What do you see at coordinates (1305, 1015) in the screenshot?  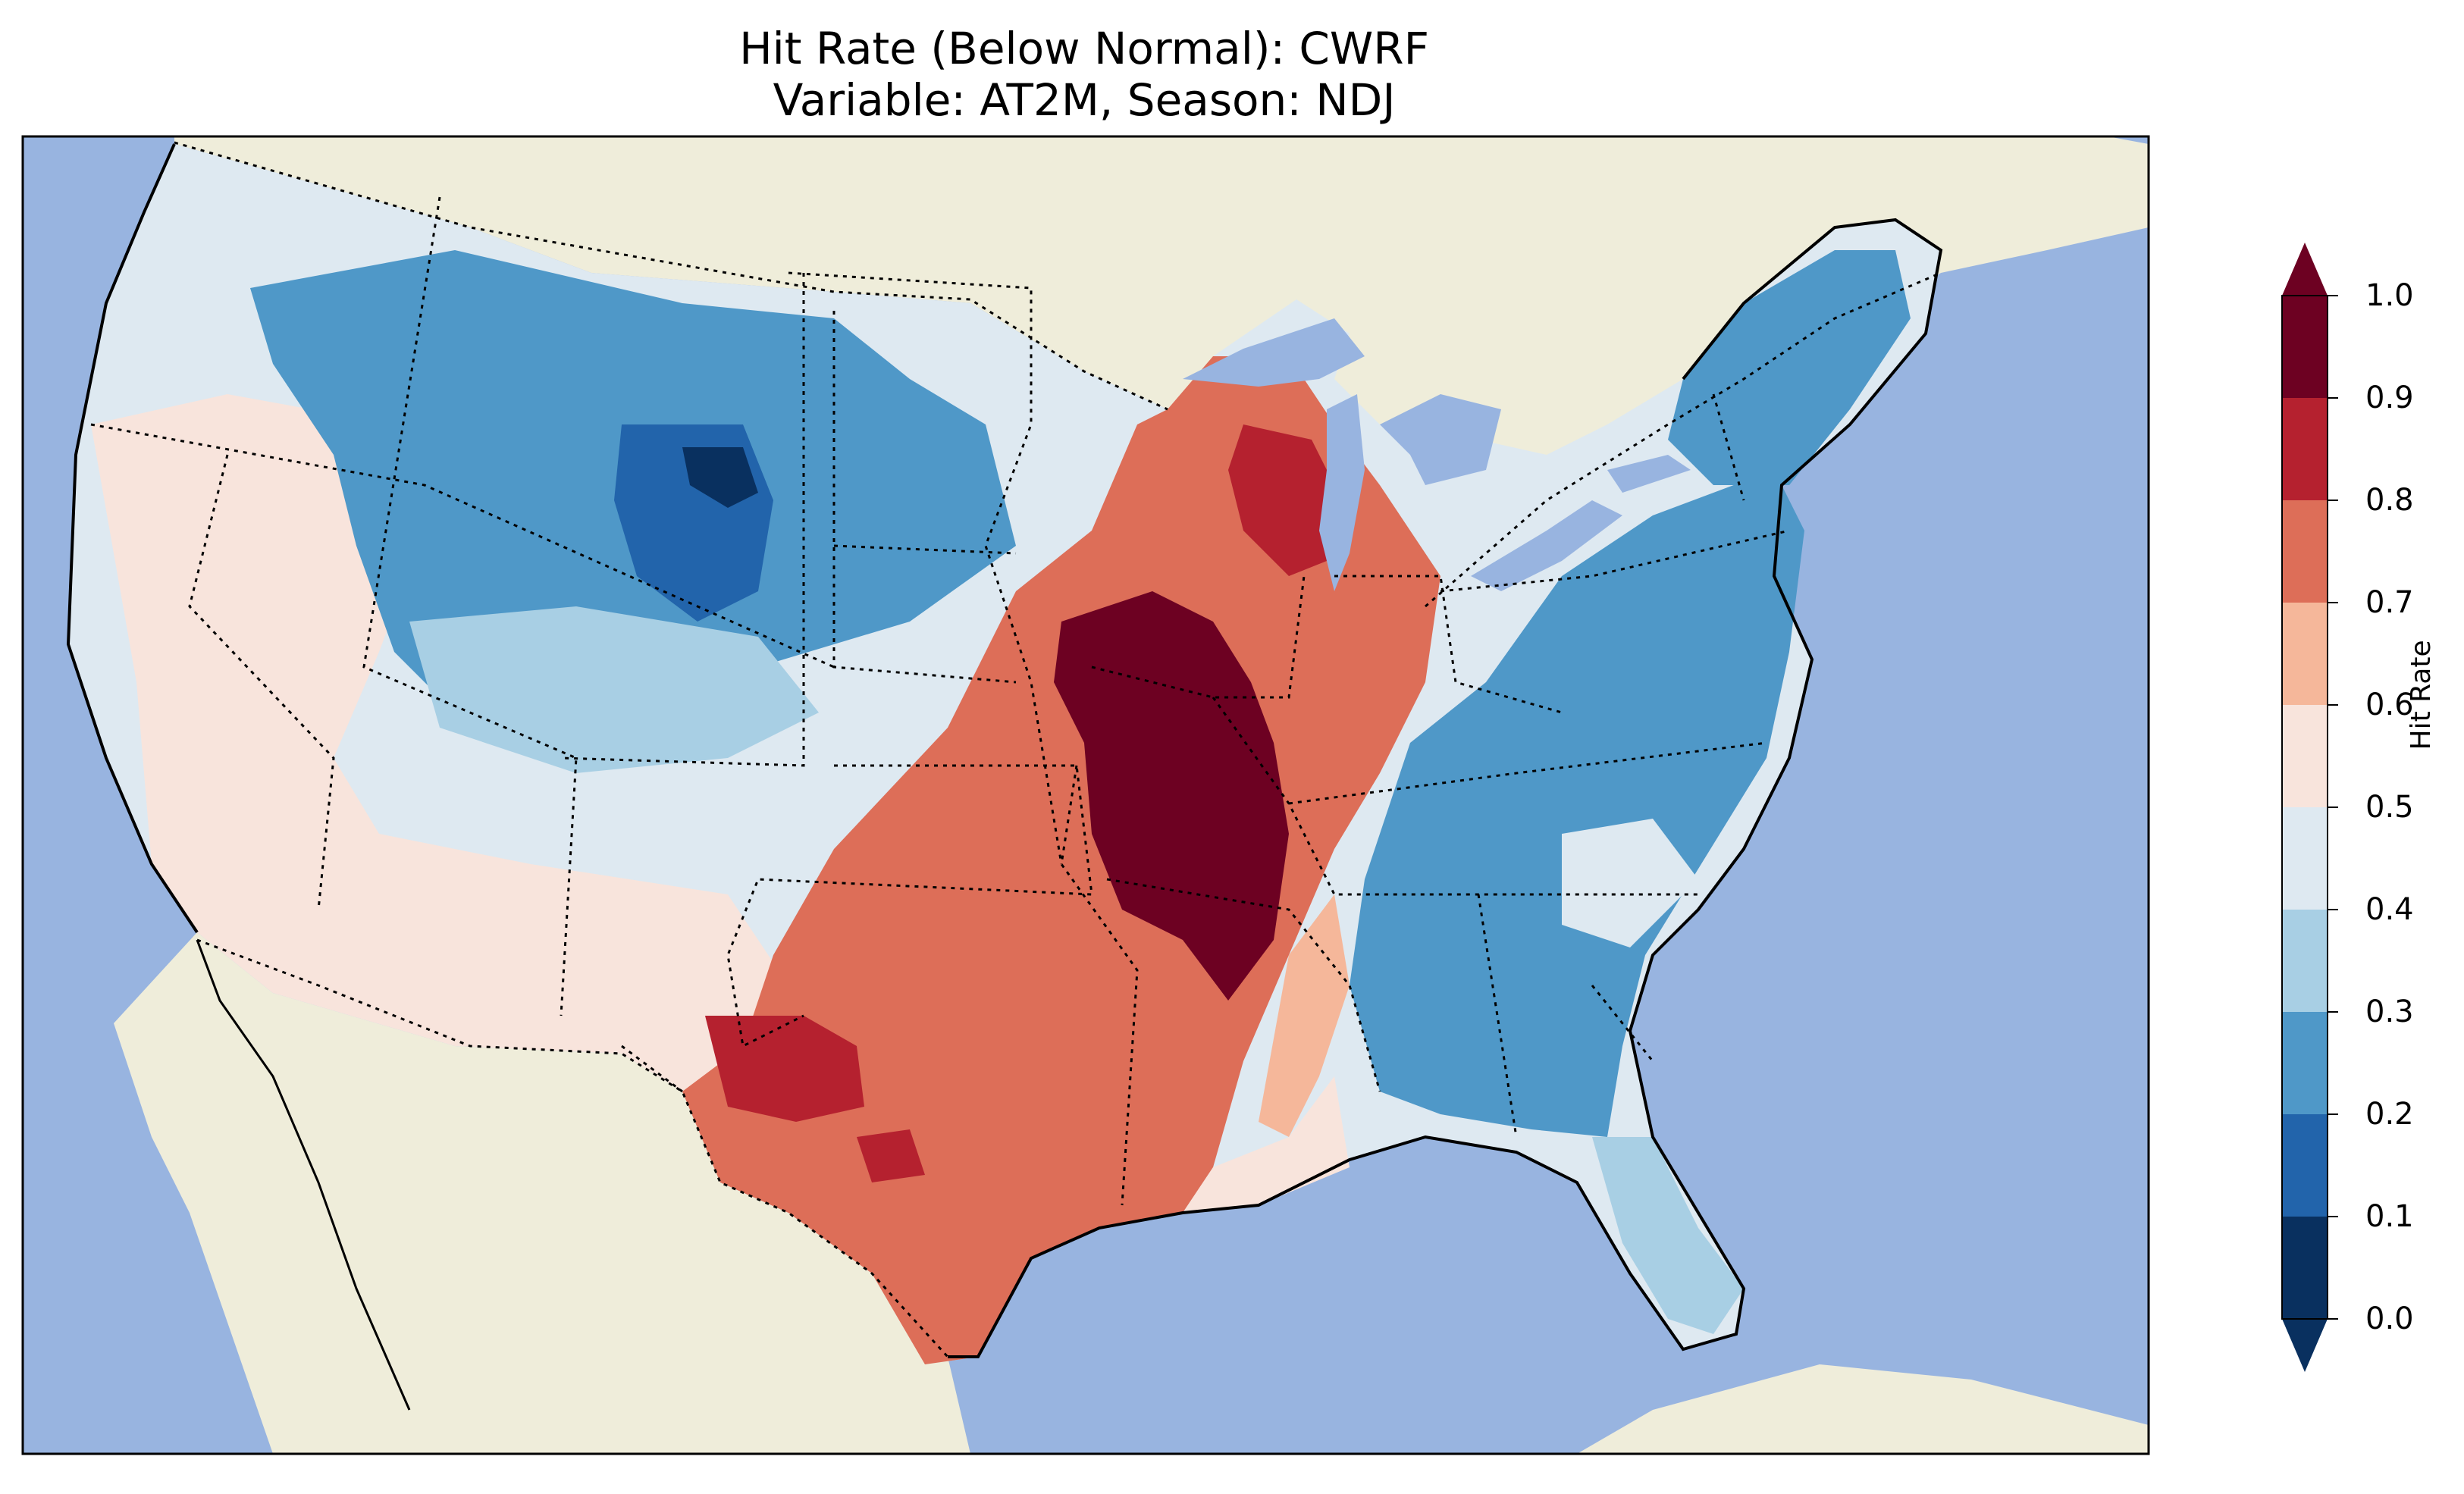 I see `field-southern-edge-light` at bounding box center [1305, 1015].